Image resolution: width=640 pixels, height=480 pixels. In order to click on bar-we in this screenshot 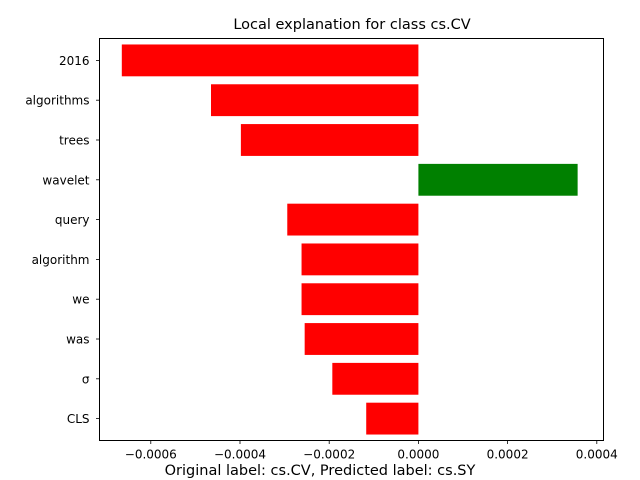, I will do `click(360, 299)`.